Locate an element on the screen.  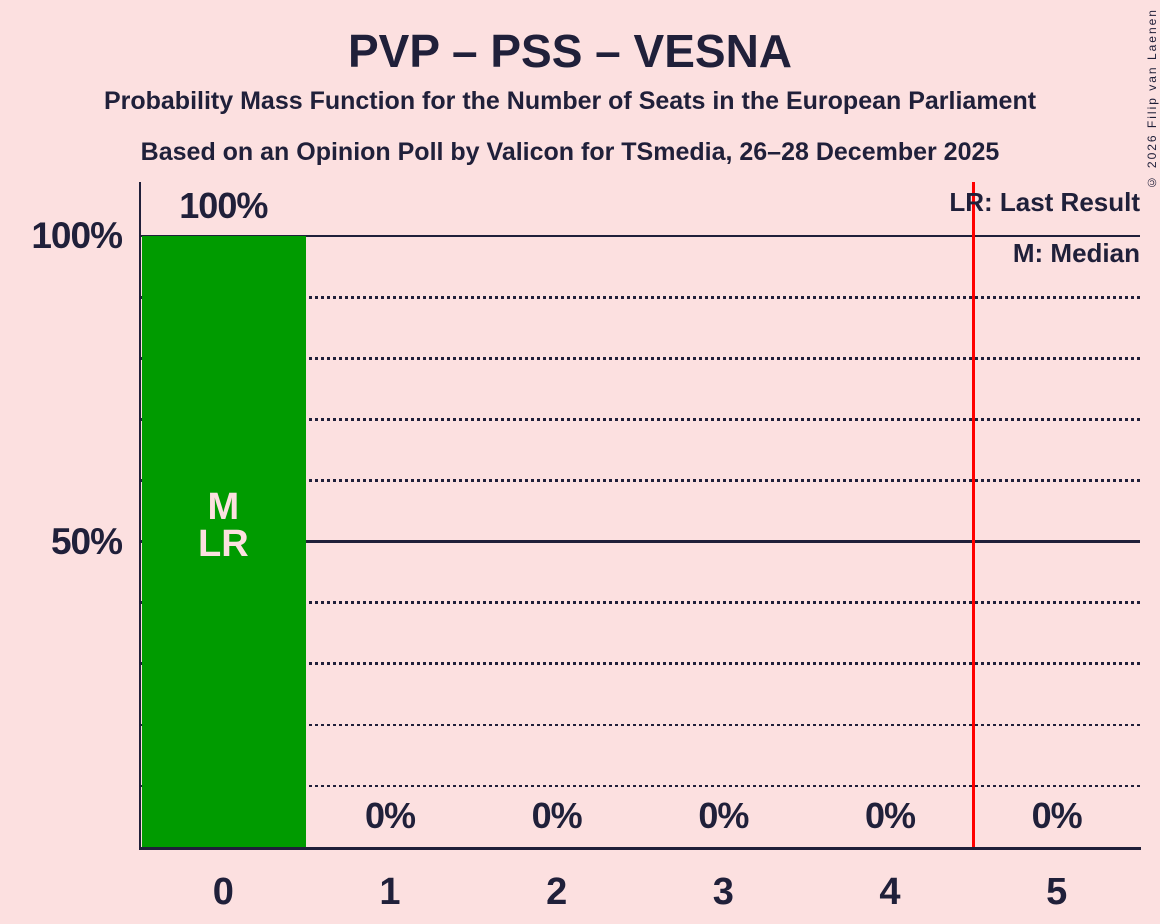
x-tick-label-4: 4 is located at coordinates (890, 892).